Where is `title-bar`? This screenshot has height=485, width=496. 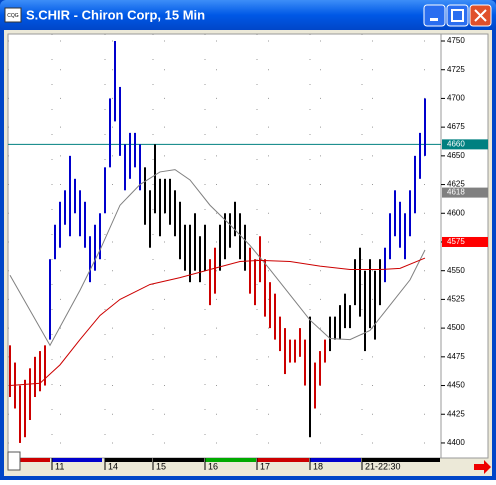
title-bar is located at coordinates (248, 15).